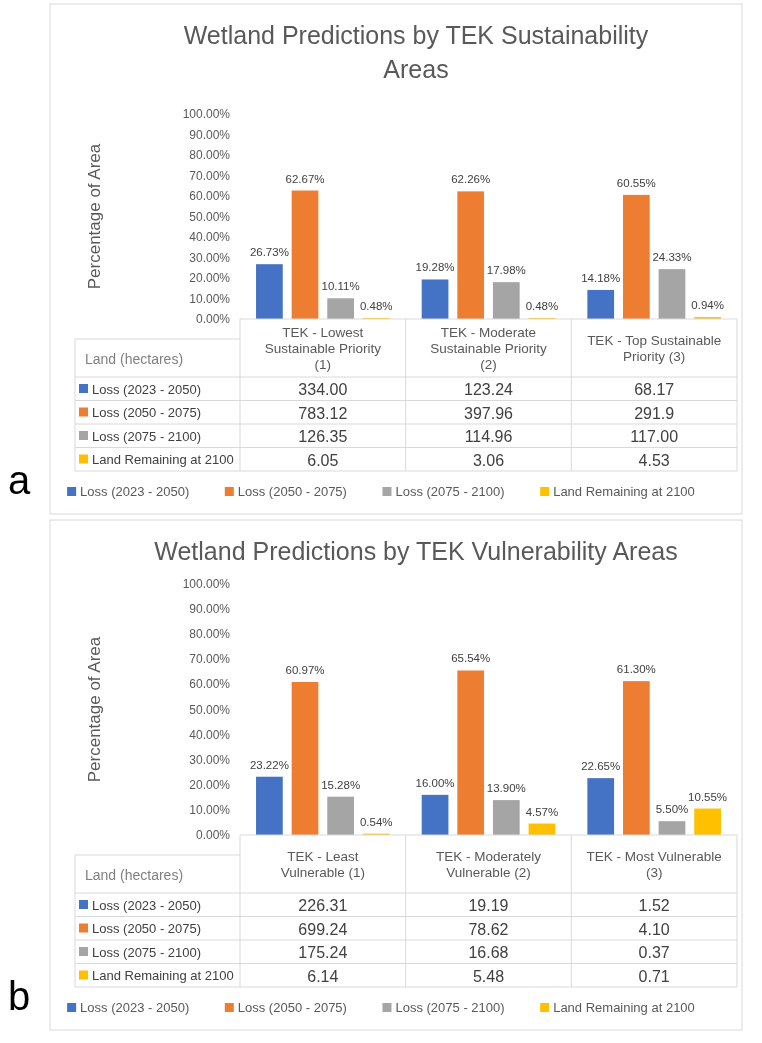  Describe the element at coordinates (323, 436) in the screenshot. I see `text: 126.35` at that location.